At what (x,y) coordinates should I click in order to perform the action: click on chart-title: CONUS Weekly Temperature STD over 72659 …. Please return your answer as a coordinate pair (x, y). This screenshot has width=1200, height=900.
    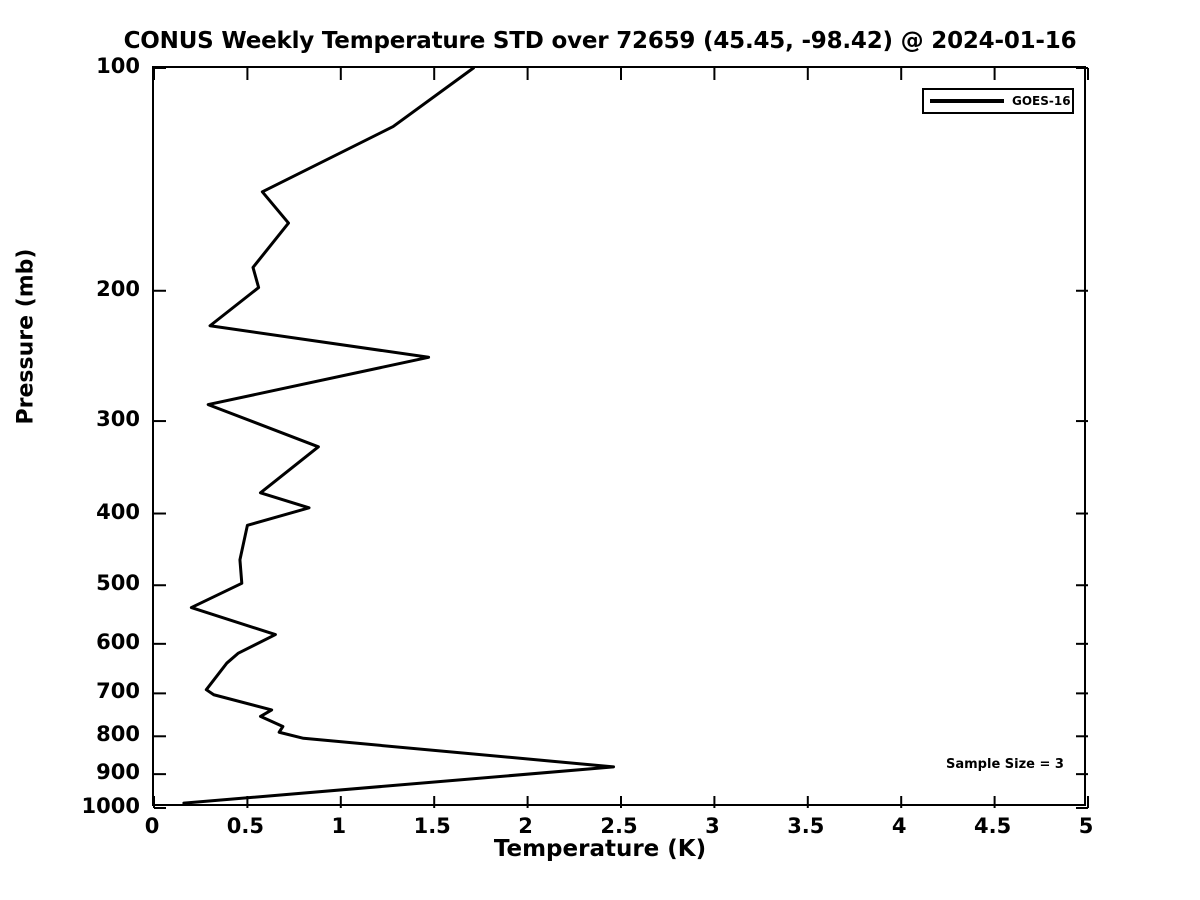
    Looking at the image, I should click on (600, 41).